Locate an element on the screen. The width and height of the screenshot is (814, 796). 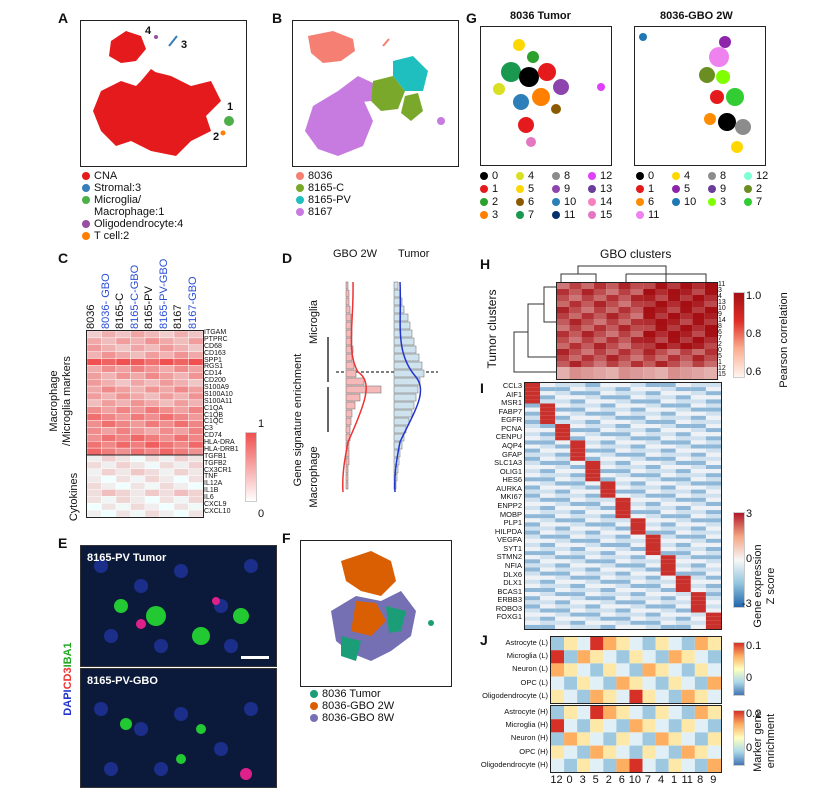
legend-label: 2 is located at coordinates (495, 202).